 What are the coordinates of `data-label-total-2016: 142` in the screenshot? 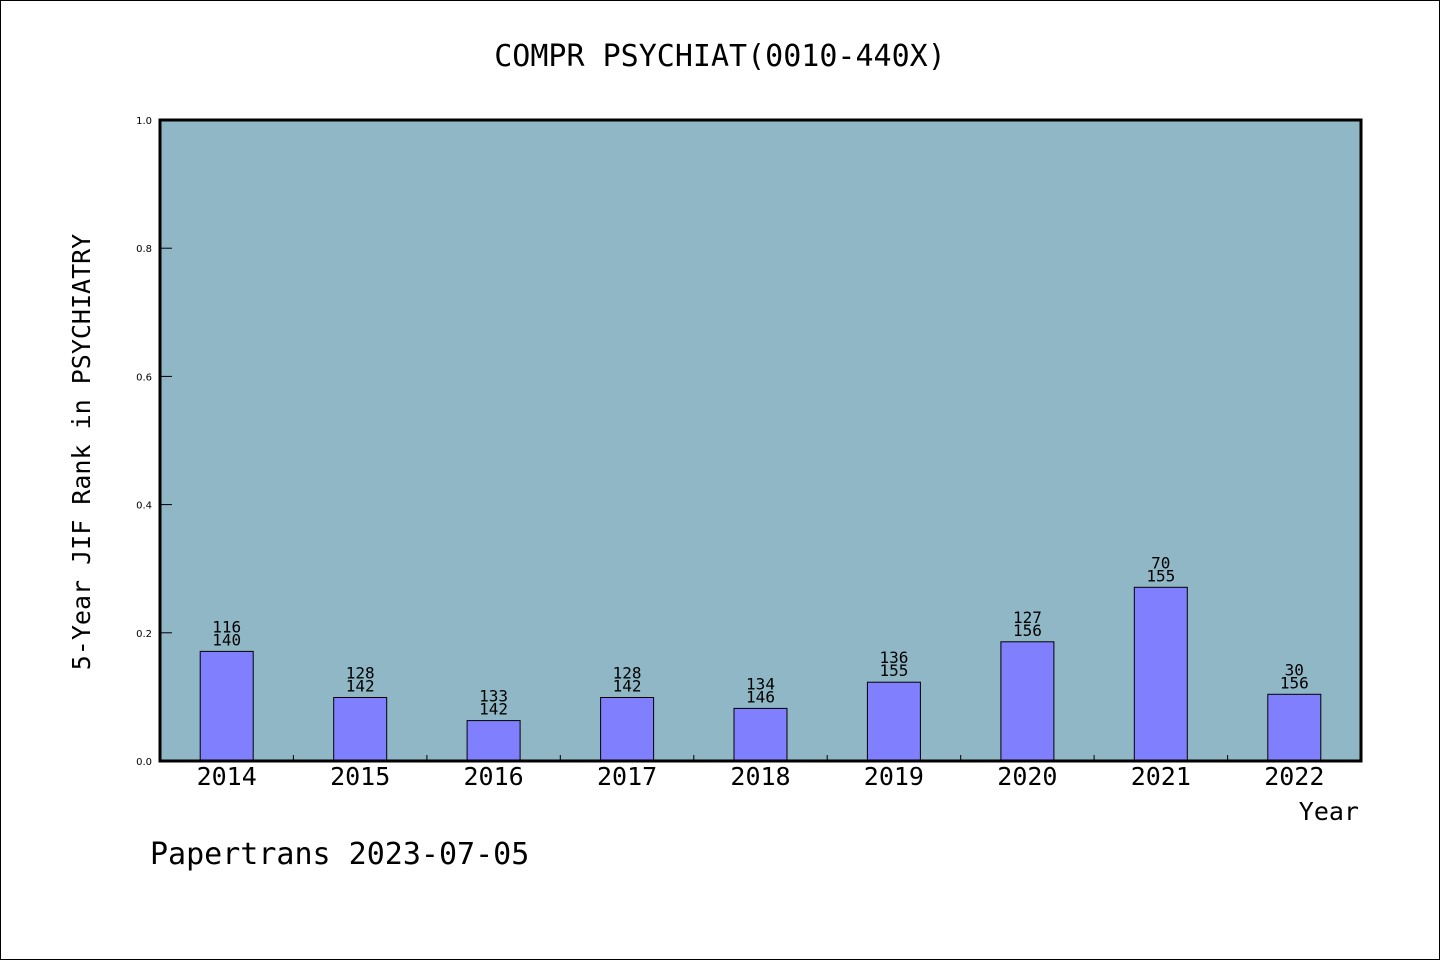 It's located at (493, 709).